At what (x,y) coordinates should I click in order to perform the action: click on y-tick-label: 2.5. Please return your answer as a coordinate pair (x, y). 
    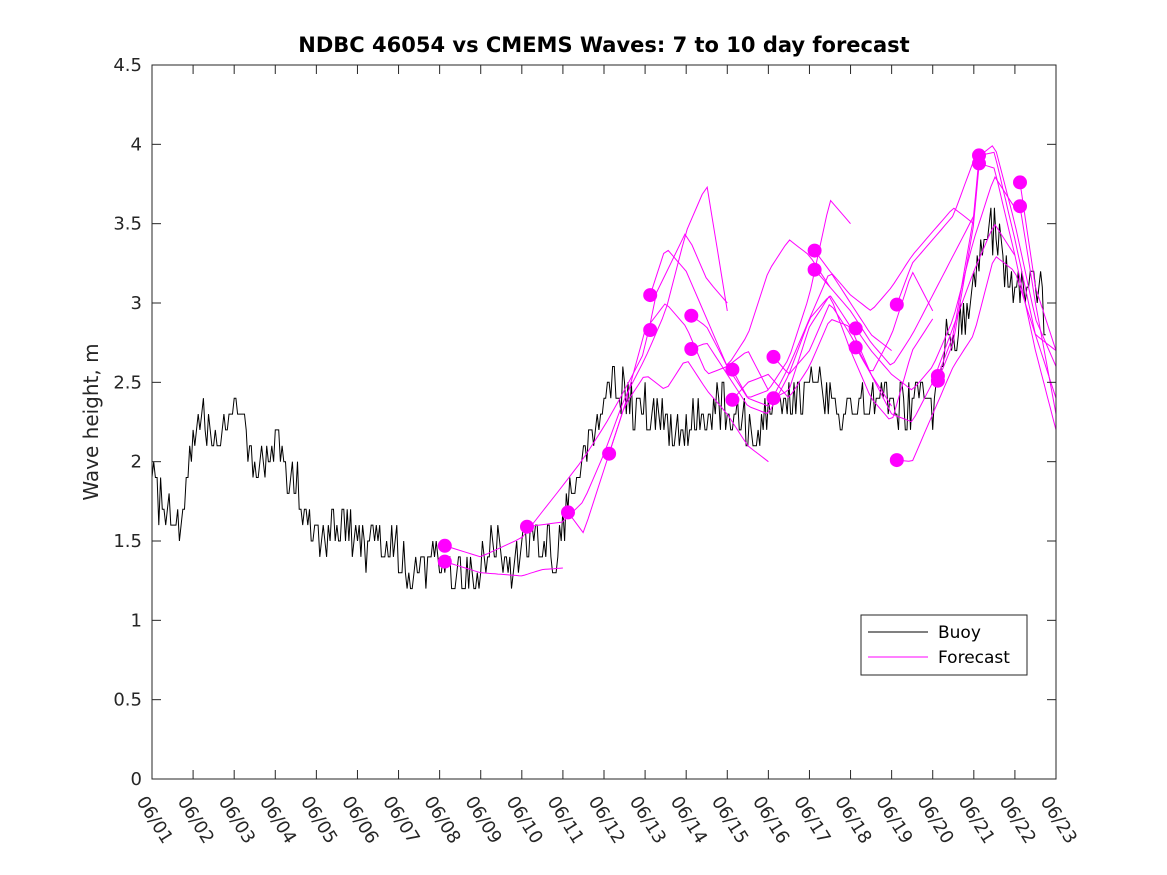
    Looking at the image, I should click on (127, 382).